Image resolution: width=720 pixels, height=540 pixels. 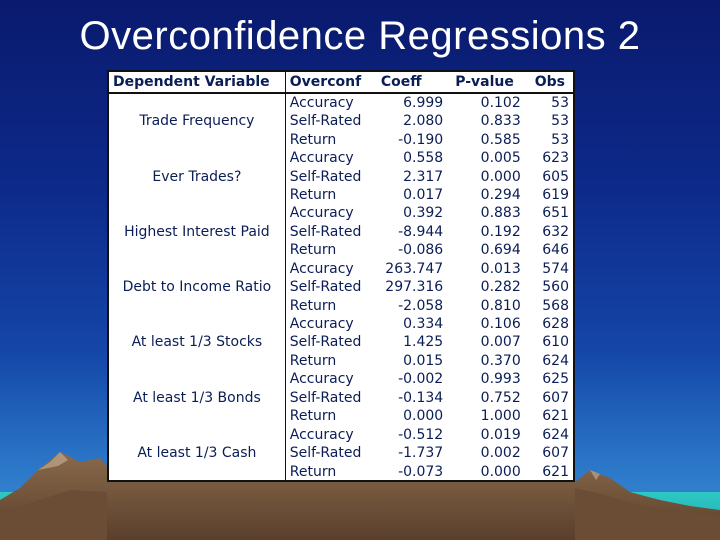 What do you see at coordinates (197, 397) in the screenshot?
I see `dependent-variable-cell: At least 1/3 Bonds` at bounding box center [197, 397].